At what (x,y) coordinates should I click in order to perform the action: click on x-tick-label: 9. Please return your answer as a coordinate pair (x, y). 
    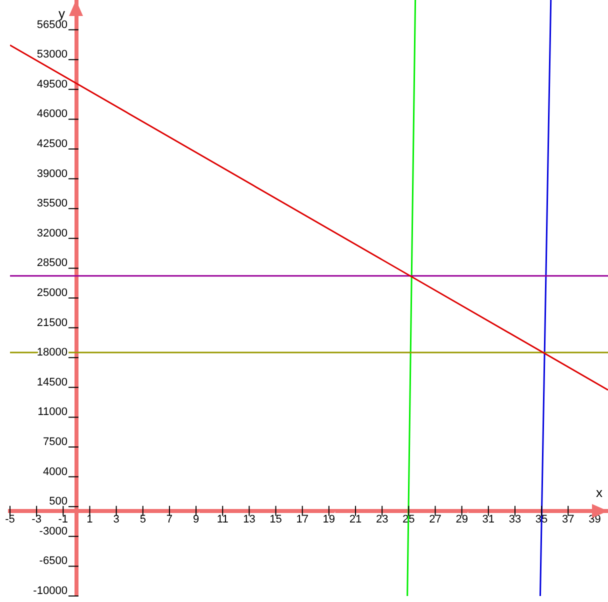
    Looking at the image, I should click on (196, 519).